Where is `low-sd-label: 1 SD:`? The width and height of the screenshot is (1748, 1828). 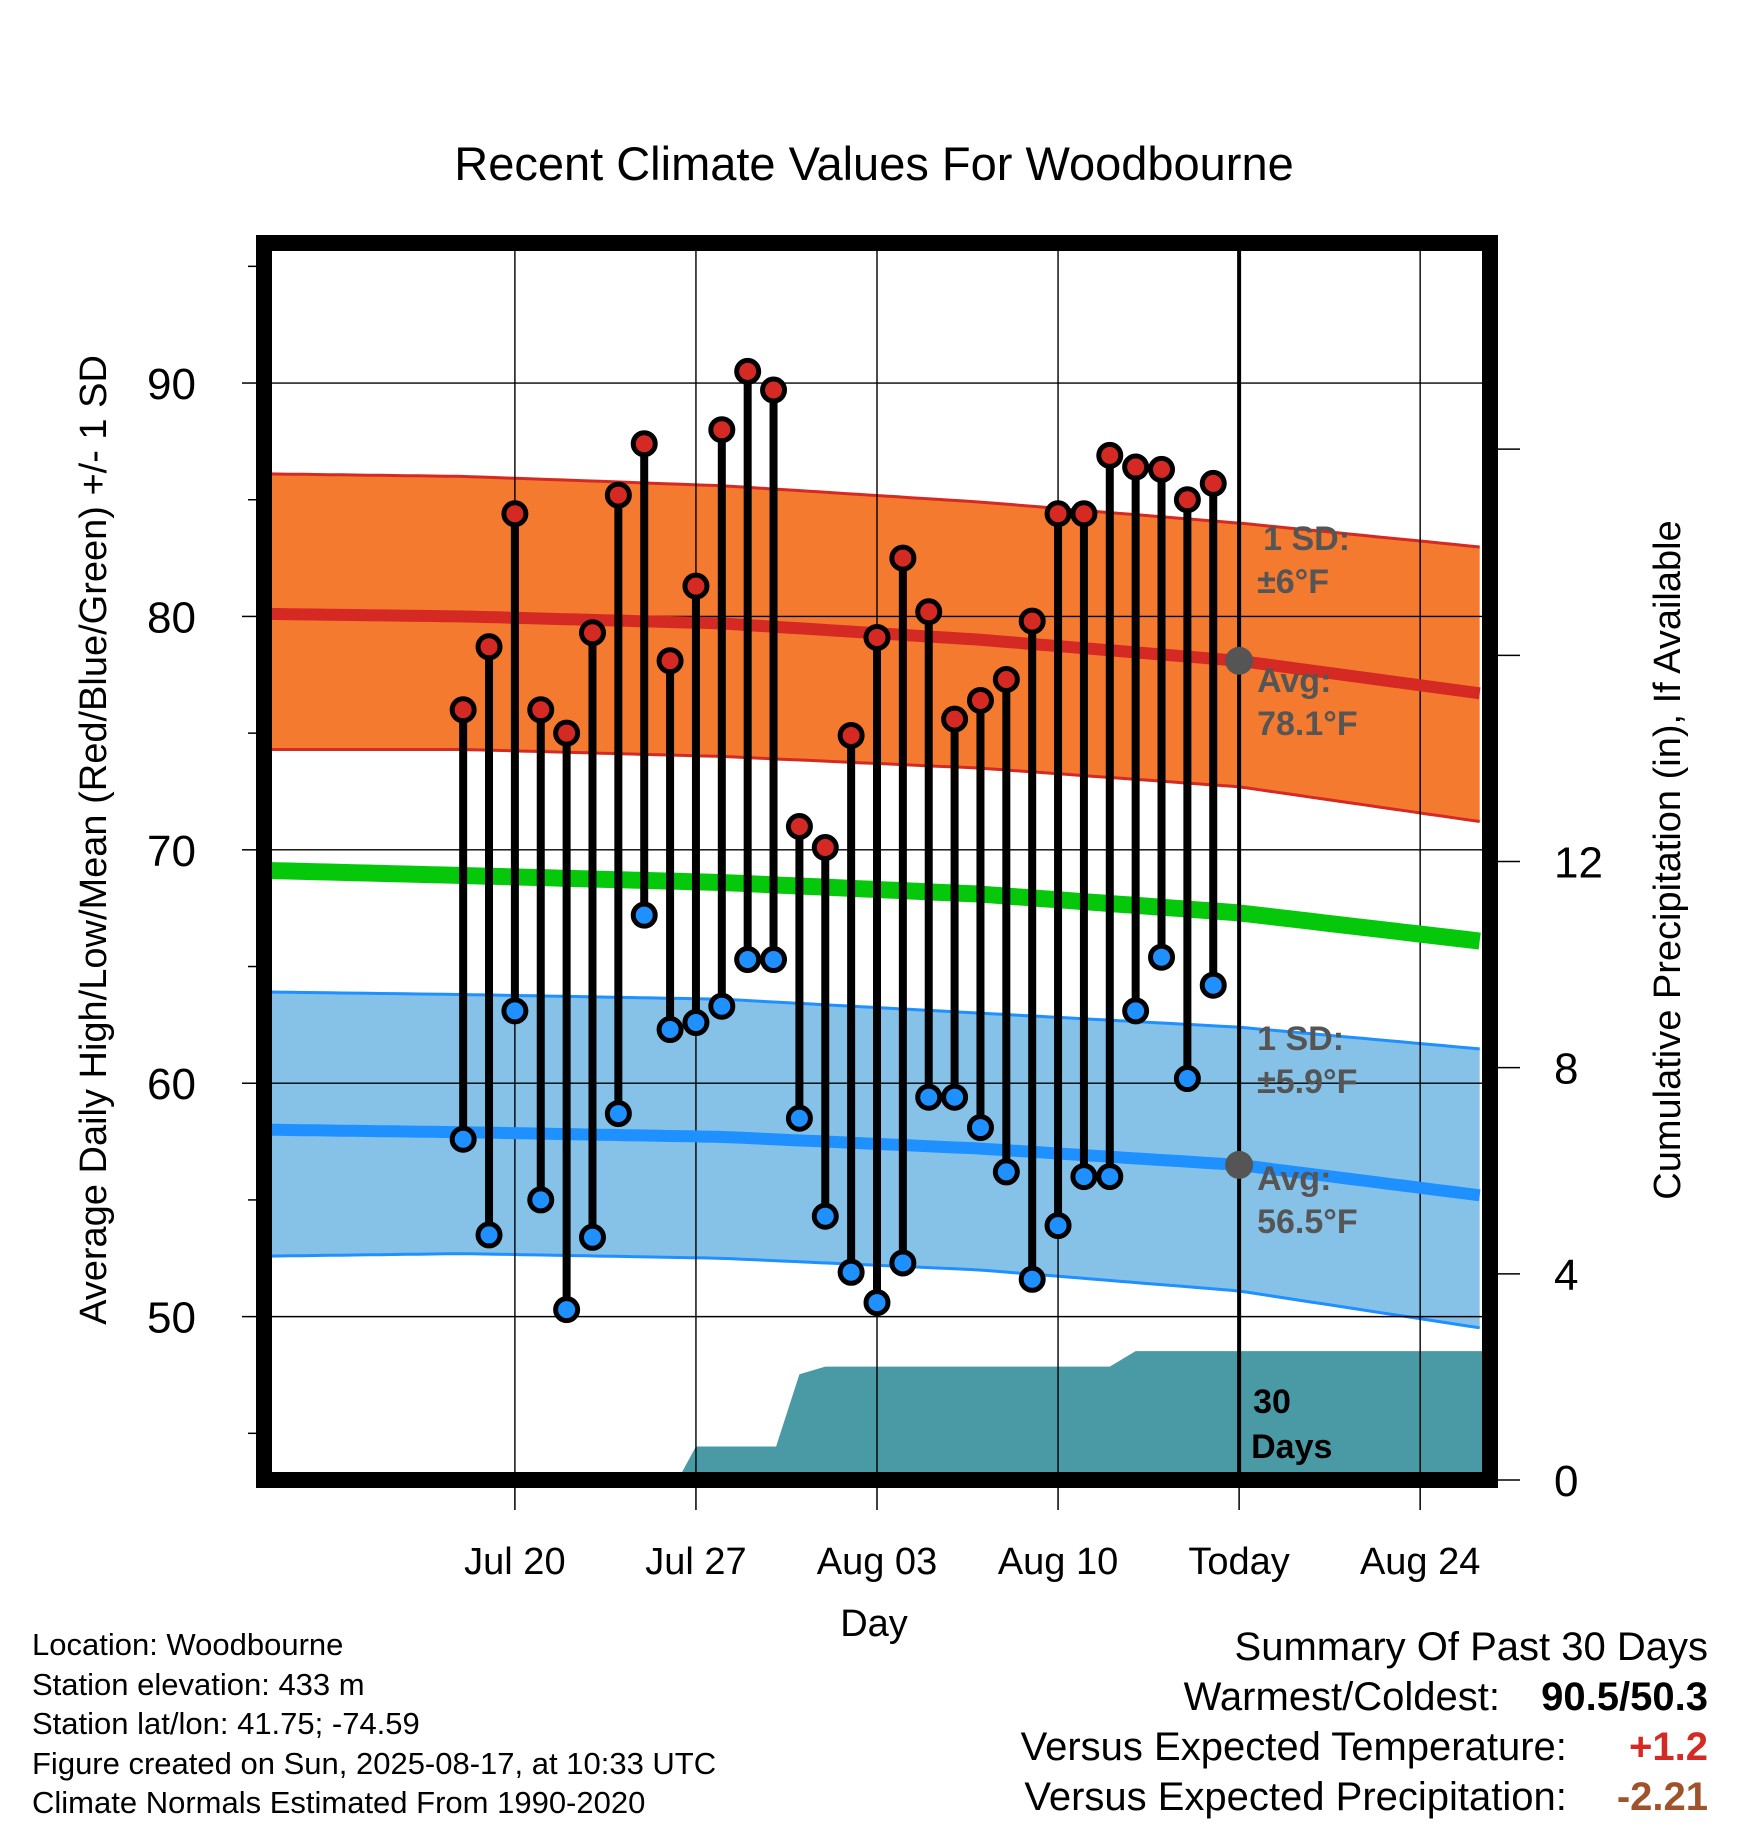
low-sd-label: 1 SD: is located at coordinates (1300, 1039).